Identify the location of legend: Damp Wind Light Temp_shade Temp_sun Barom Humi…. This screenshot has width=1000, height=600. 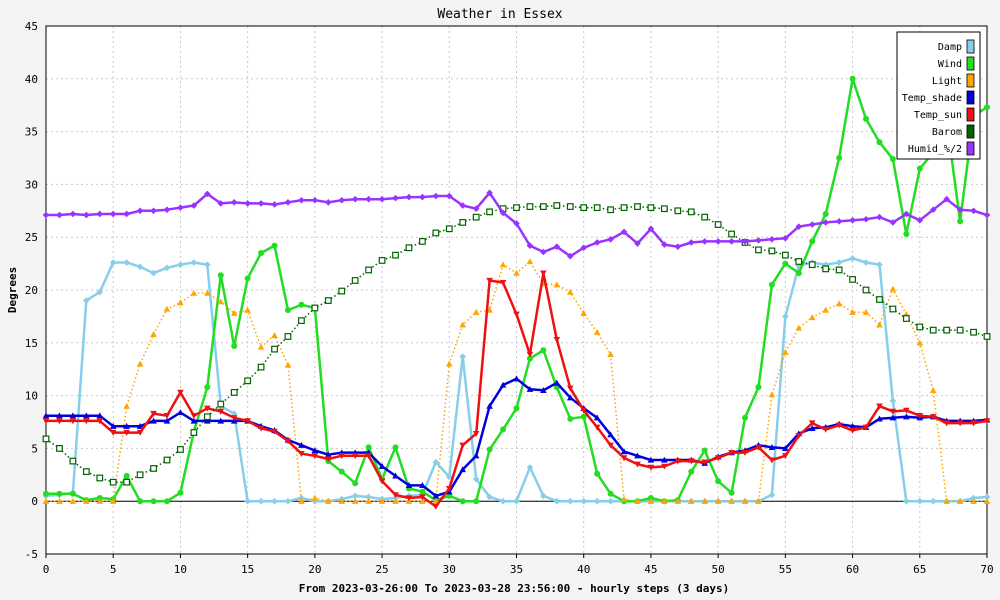
(938, 95).